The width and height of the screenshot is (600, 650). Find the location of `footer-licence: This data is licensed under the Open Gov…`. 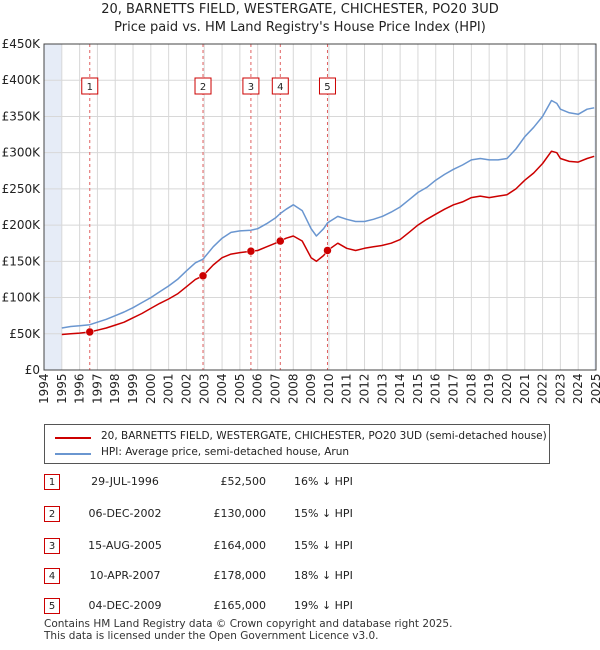

footer-licence: This data is licensed under the Open Gov… is located at coordinates (211, 636).